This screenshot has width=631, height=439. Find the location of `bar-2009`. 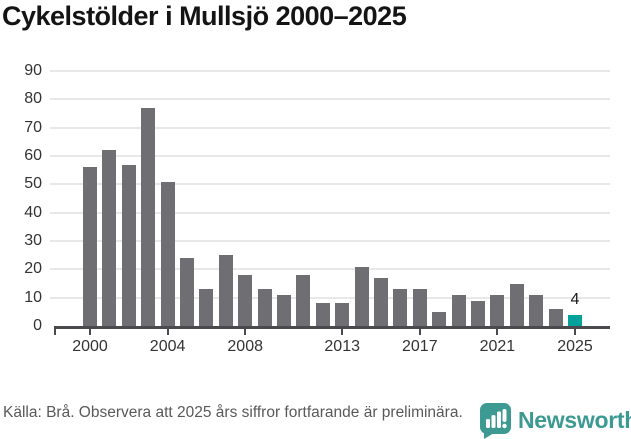

bar-2009 is located at coordinates (264, 307).